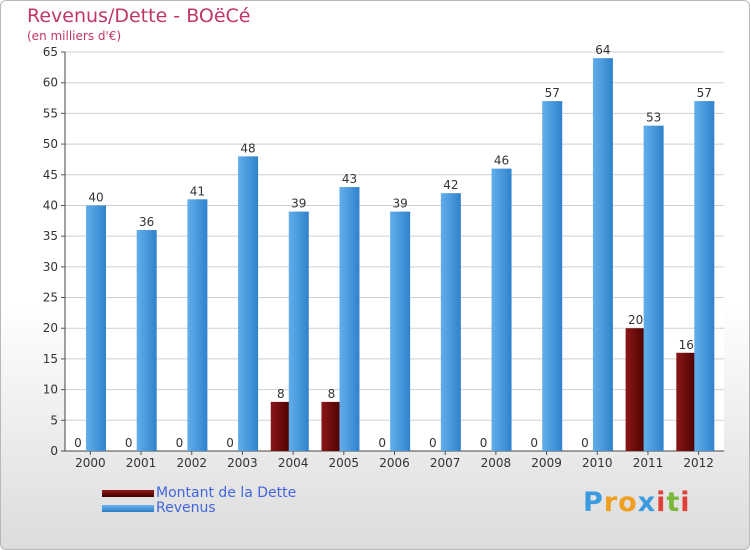 The height and width of the screenshot is (550, 750). What do you see at coordinates (54, 451) in the screenshot?
I see `y-tick-label: 0` at bounding box center [54, 451].